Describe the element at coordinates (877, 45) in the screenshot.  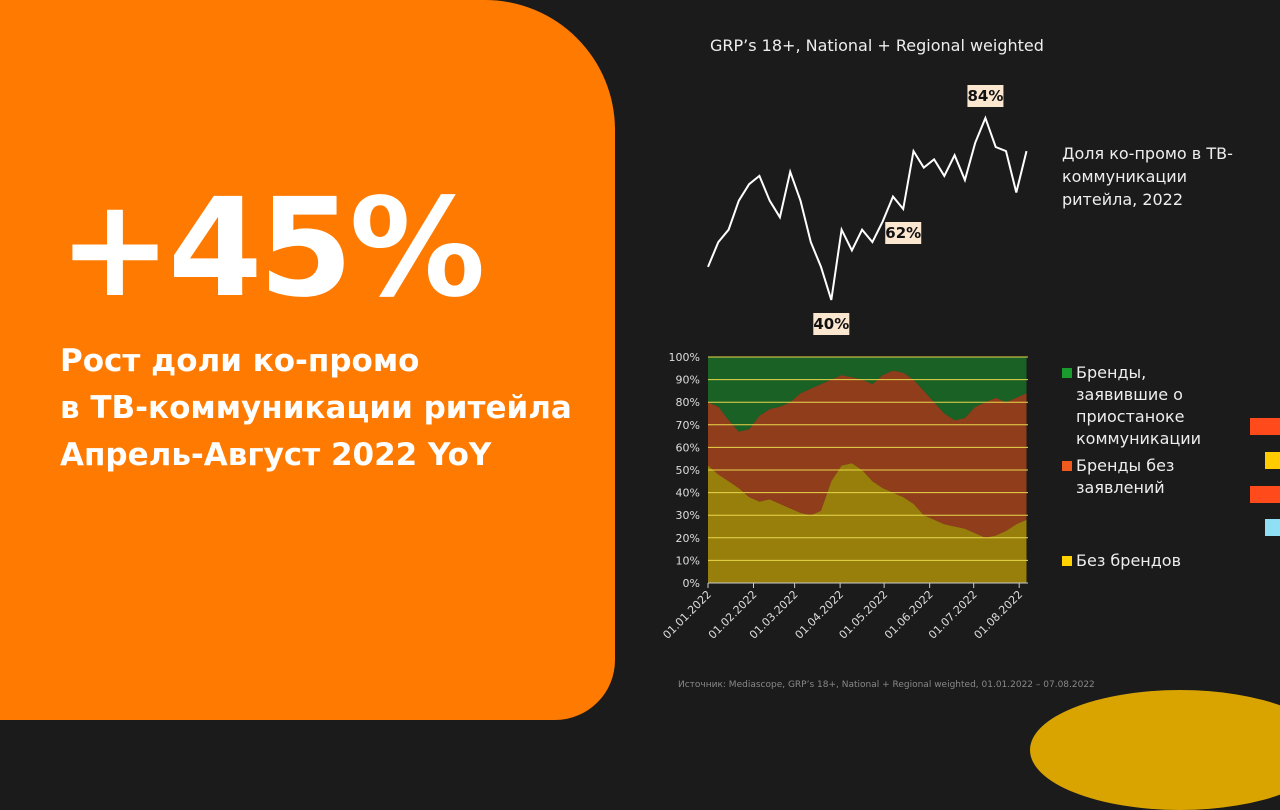
I see `chart-header: GRP’s 18+, National + Regional weighted` at that location.